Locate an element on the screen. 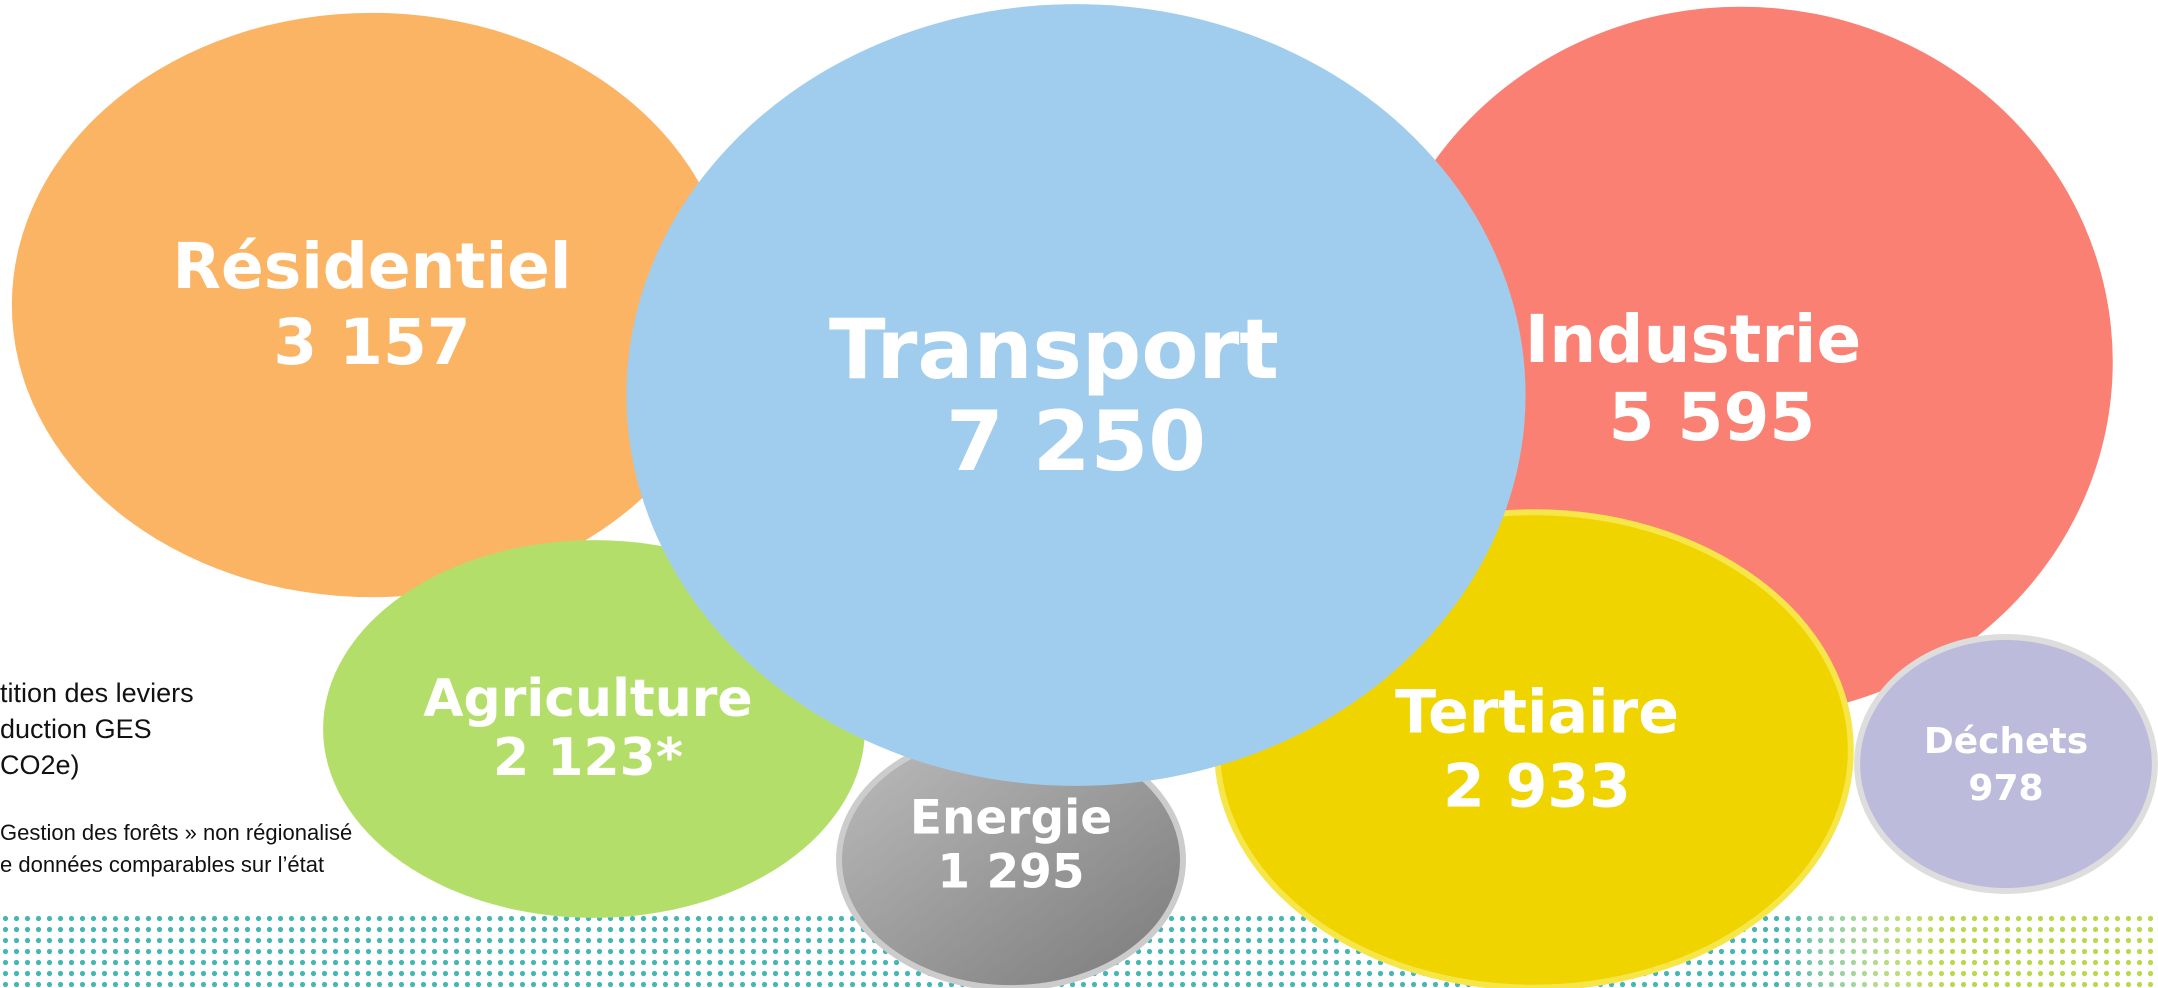  bubble-name: Tertiaire is located at coordinates (1537, 713).